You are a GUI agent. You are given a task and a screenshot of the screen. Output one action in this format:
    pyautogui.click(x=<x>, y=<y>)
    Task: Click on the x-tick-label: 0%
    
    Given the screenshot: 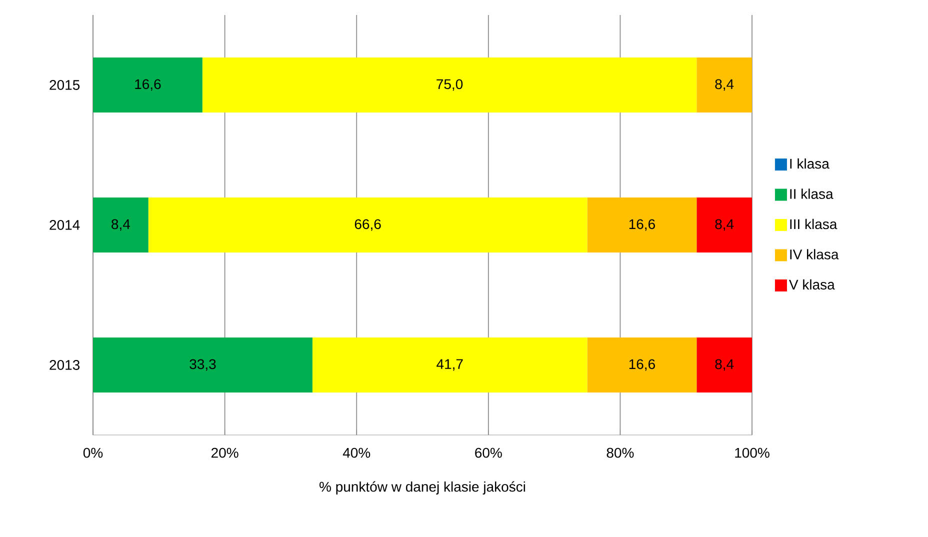 What is the action you would take?
    pyautogui.click(x=93, y=453)
    